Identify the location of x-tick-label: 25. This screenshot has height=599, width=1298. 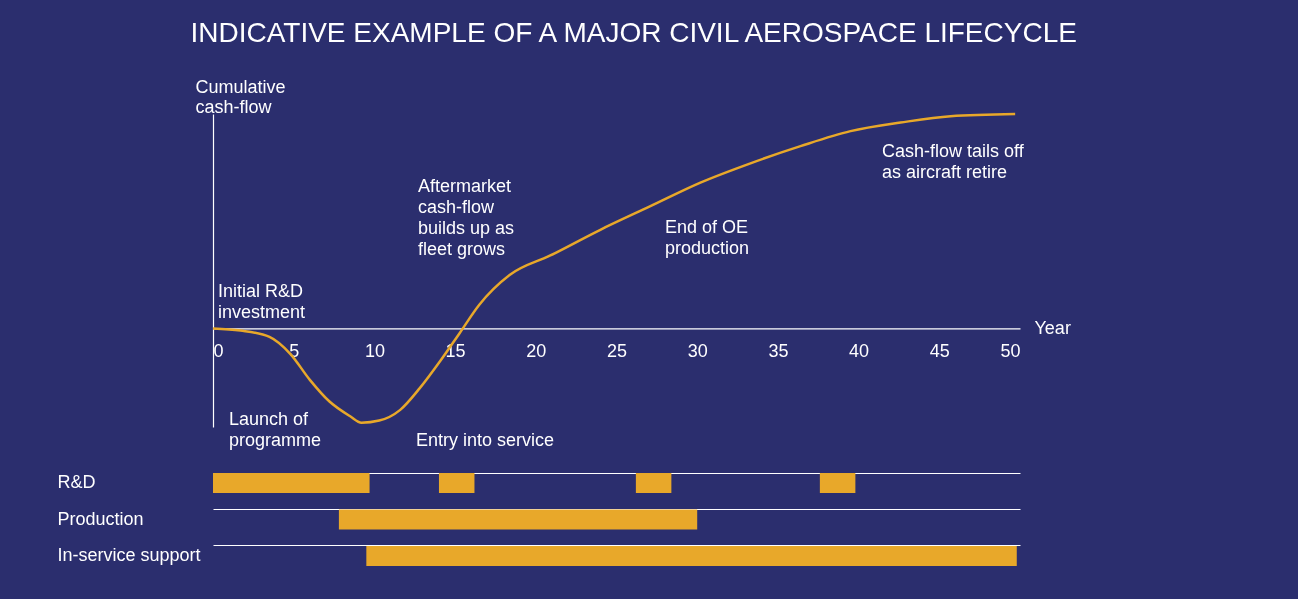
(617, 350).